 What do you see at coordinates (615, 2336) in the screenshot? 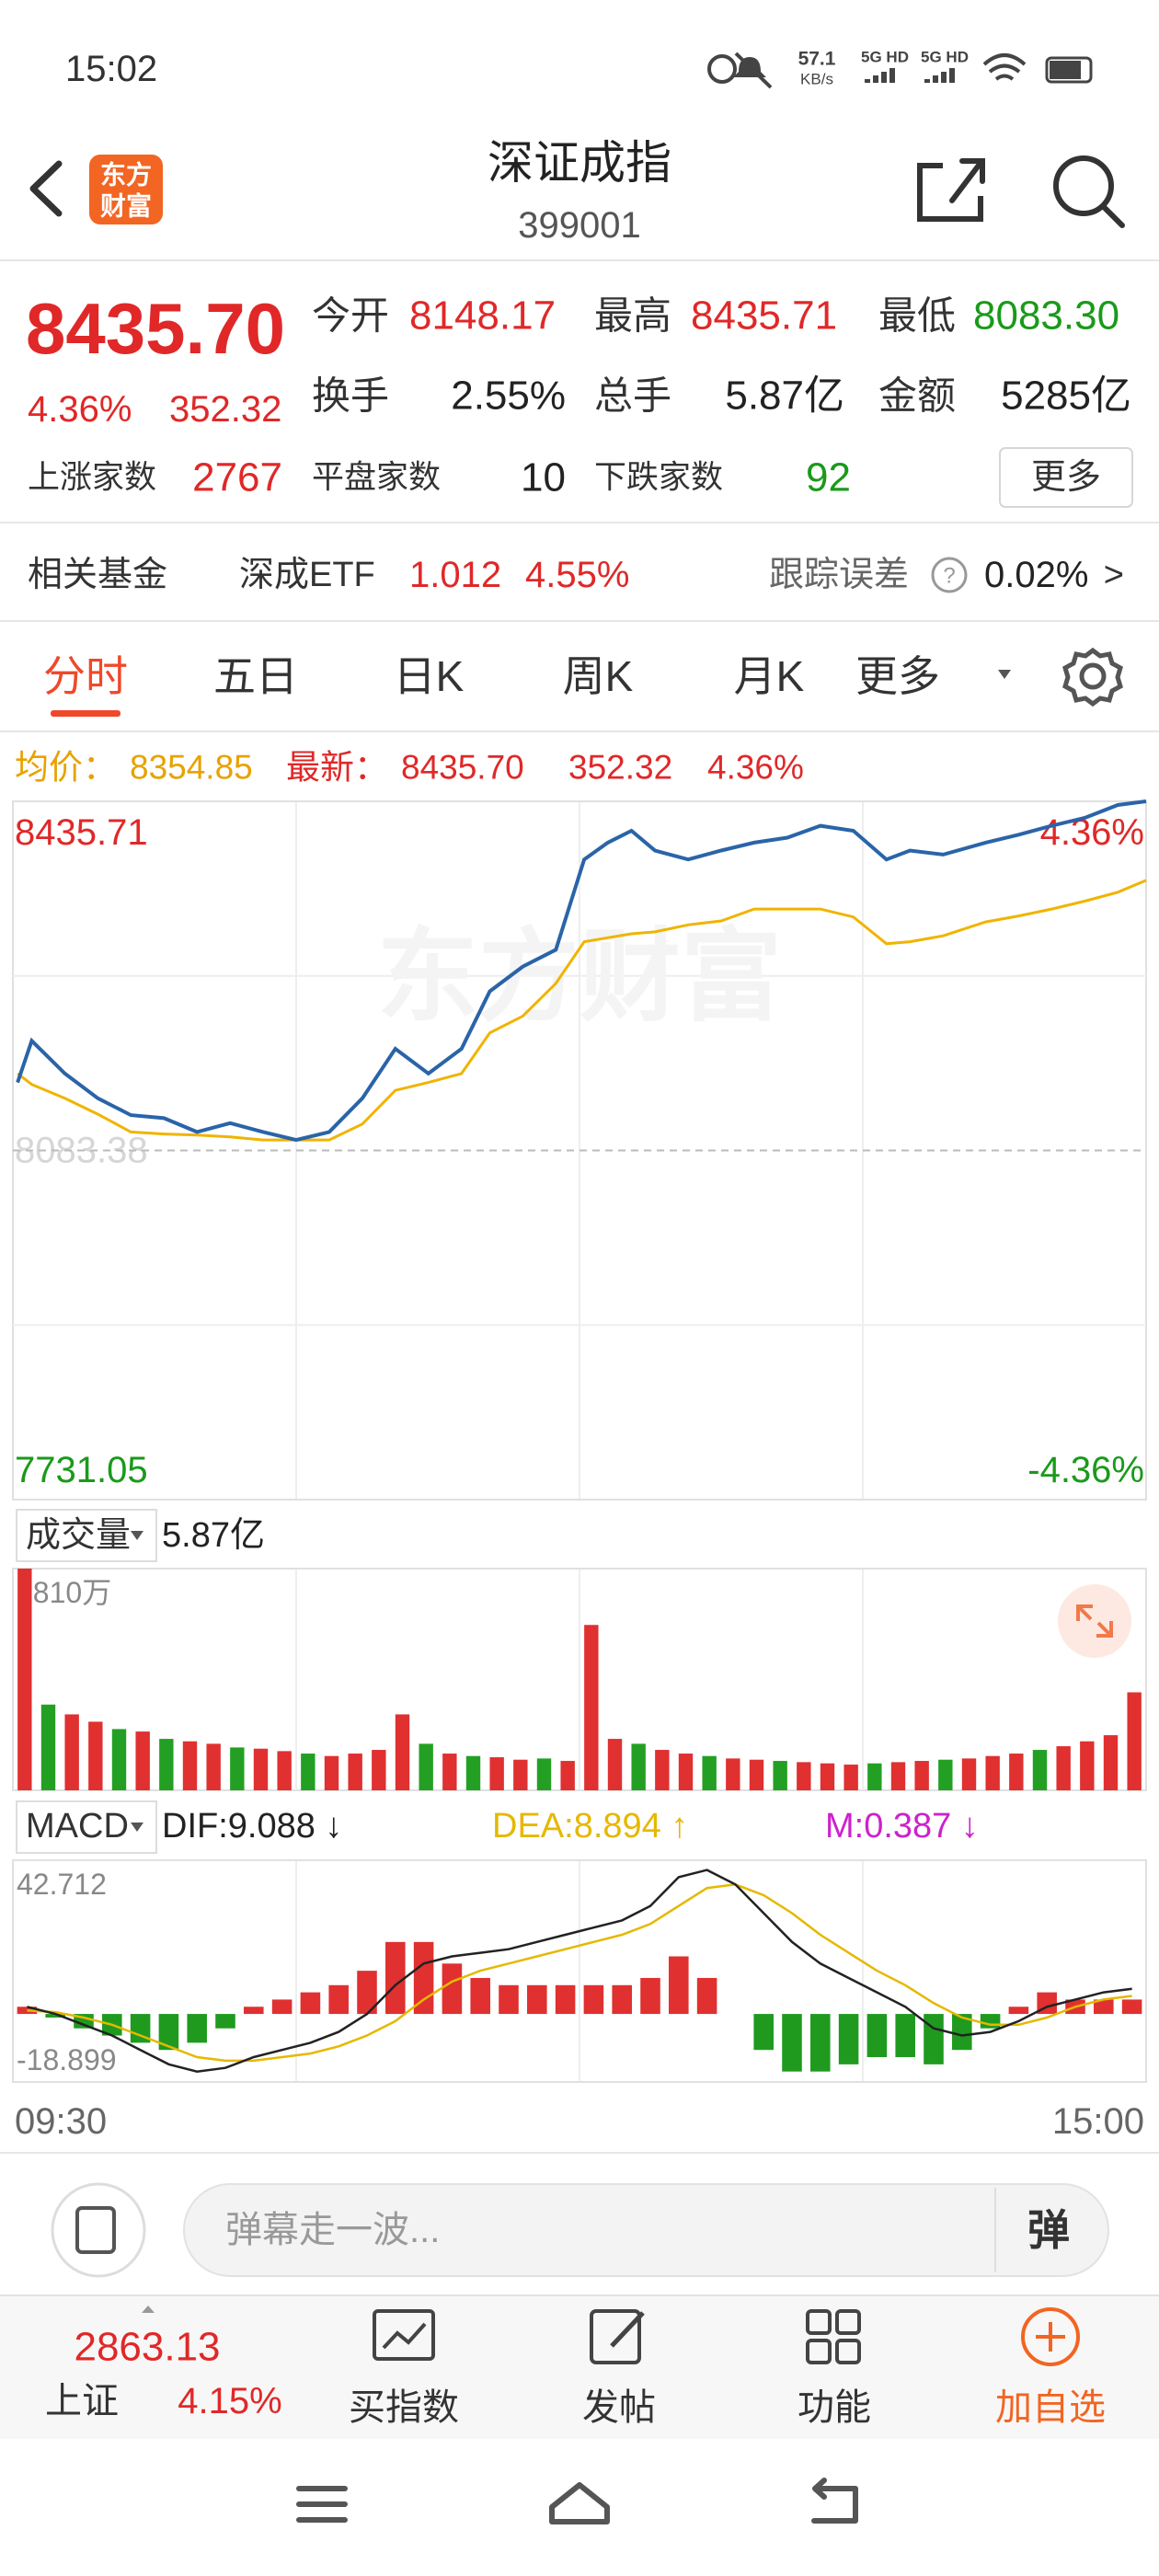
I see `post-icon` at bounding box center [615, 2336].